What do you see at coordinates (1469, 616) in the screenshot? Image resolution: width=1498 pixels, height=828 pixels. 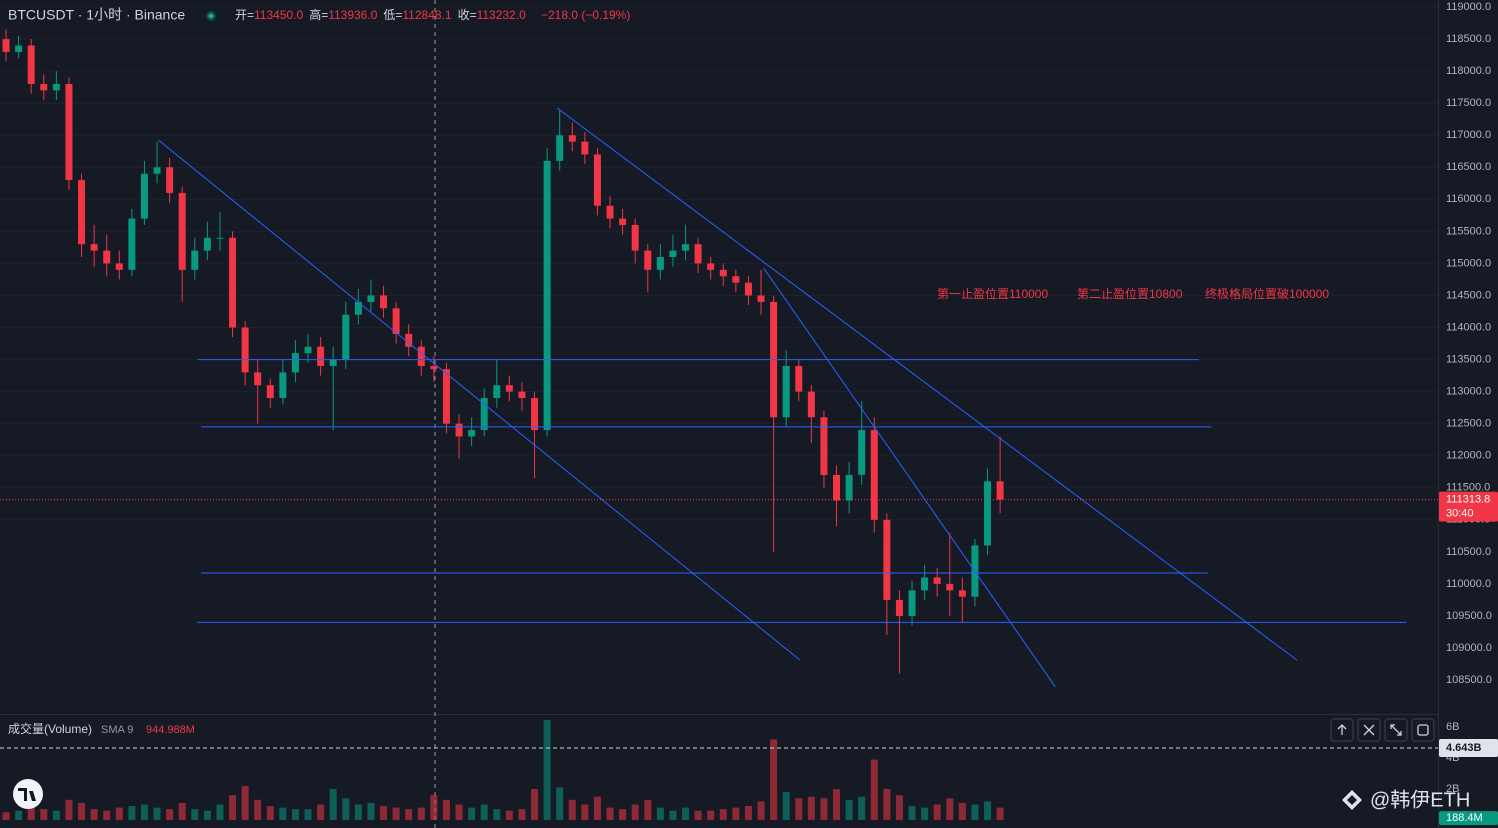 I see `y-tick-label: 109500.0` at bounding box center [1469, 616].